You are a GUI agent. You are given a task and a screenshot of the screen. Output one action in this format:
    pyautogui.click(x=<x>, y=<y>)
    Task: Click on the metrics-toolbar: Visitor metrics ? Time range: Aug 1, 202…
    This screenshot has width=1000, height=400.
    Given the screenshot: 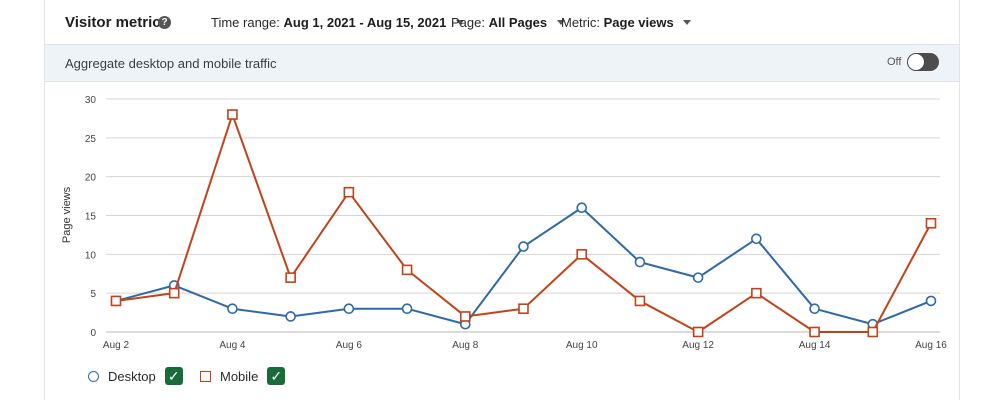 What is the action you would take?
    pyautogui.click(x=502, y=22)
    